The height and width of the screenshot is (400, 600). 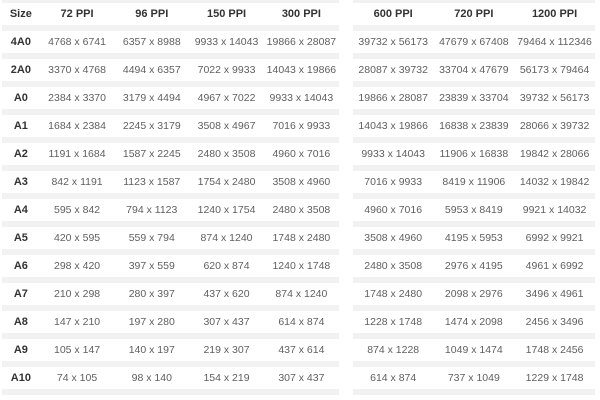 What do you see at coordinates (151, 42) in the screenshot?
I see `dimension-cell-96ppi: 6357 x 8988` at bounding box center [151, 42].